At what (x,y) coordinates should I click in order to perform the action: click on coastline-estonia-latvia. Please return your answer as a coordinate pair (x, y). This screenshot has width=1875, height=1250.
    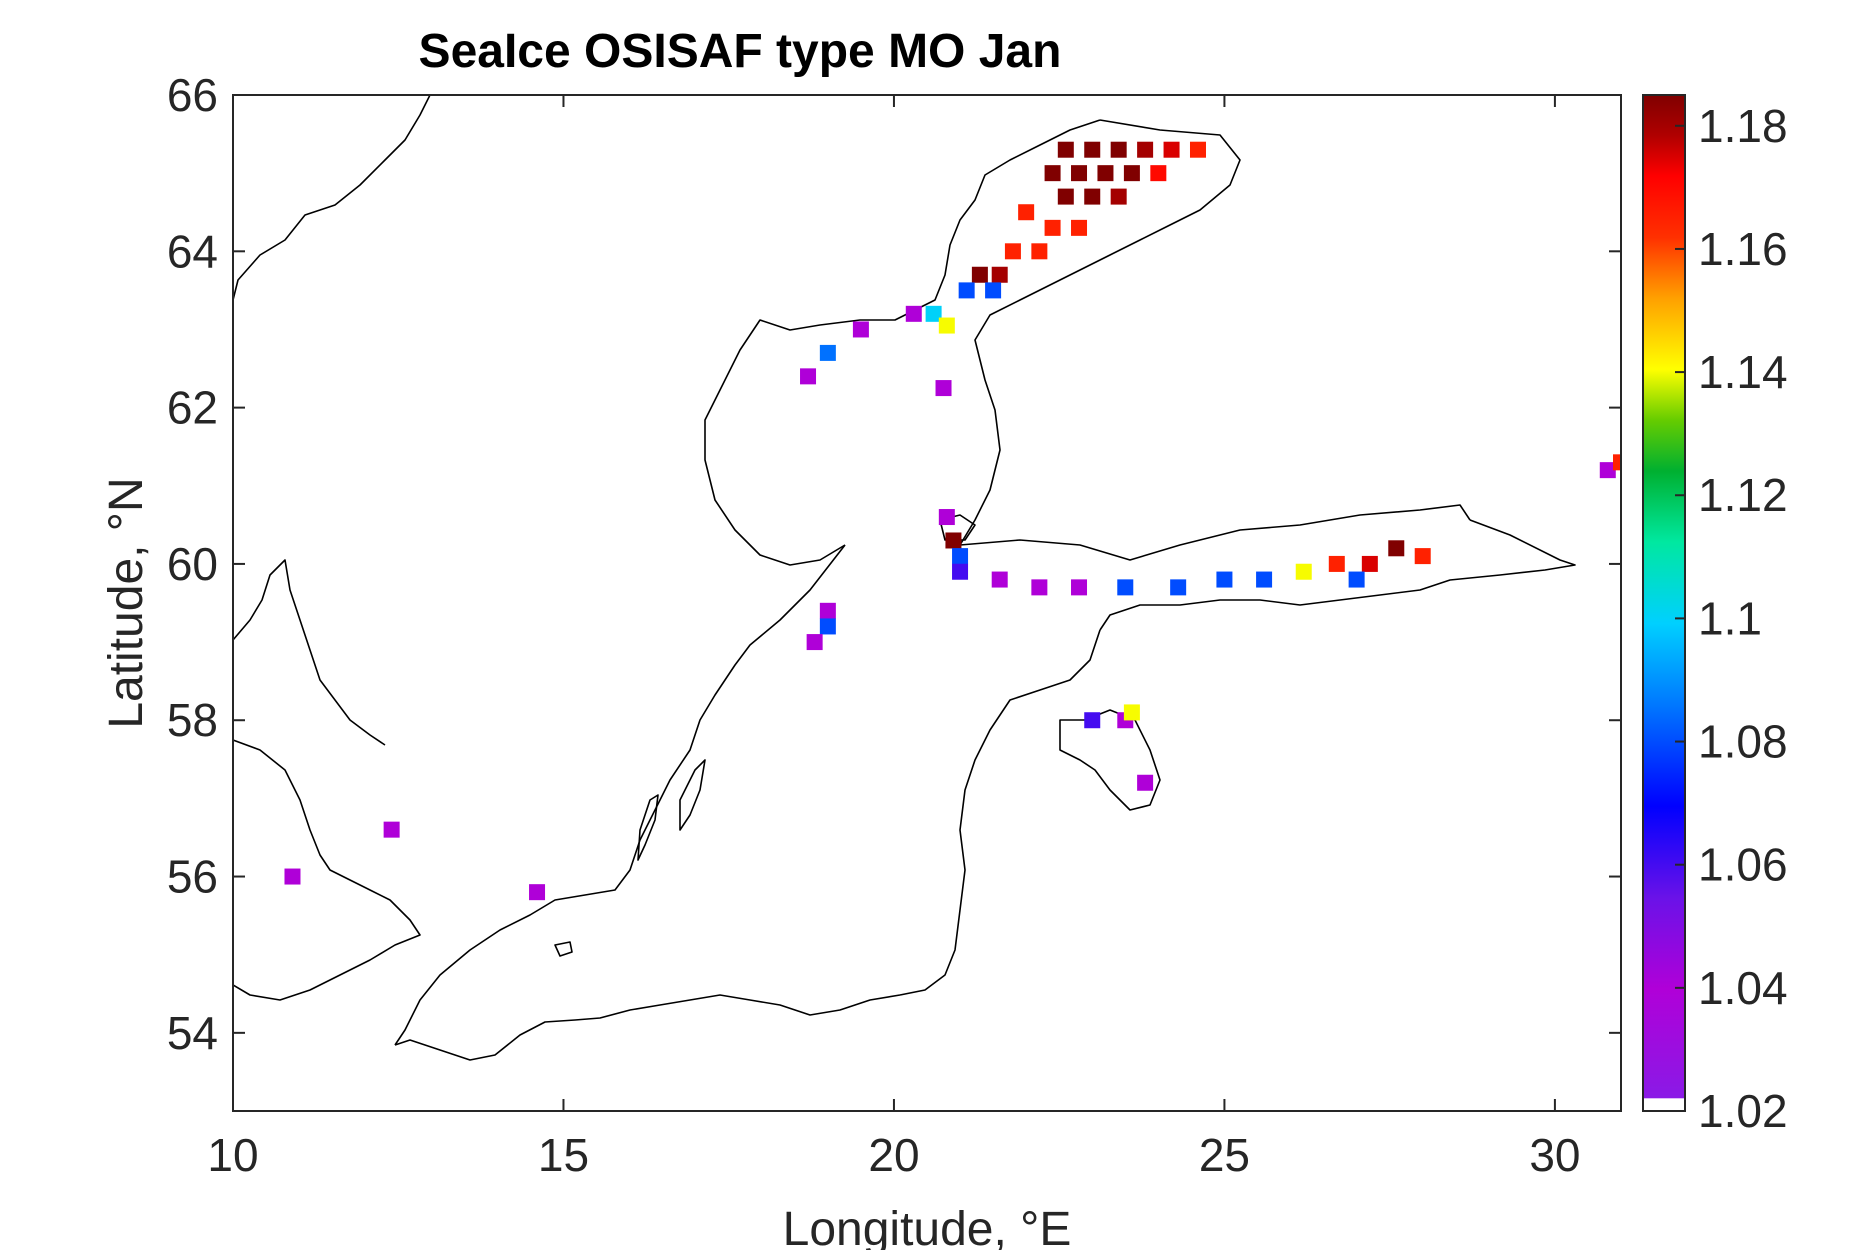
    Looking at the image, I should click on (1000, 812).